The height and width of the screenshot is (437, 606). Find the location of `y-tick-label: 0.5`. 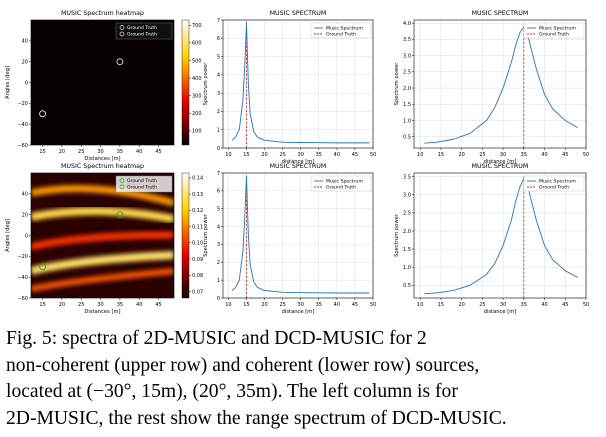

y-tick-label: 0.5 is located at coordinates (407, 286).